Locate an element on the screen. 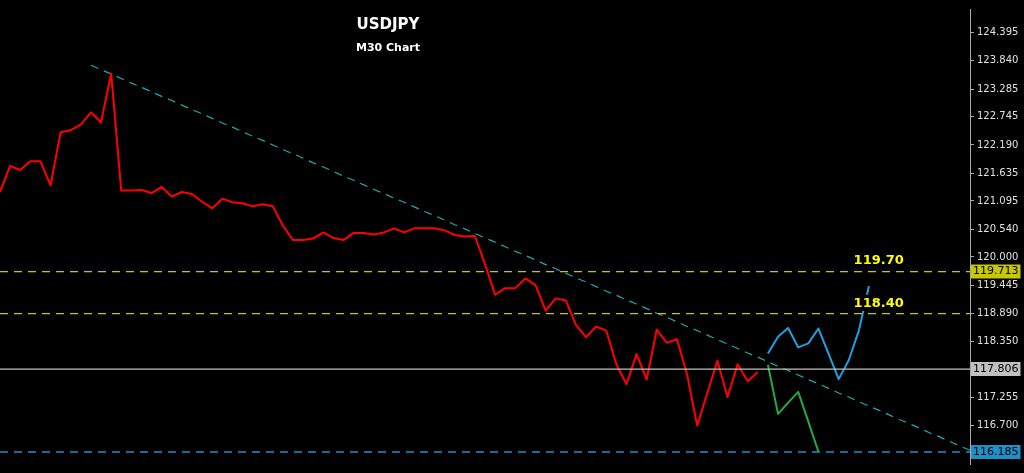  annotation: 118.40 is located at coordinates (878, 302).